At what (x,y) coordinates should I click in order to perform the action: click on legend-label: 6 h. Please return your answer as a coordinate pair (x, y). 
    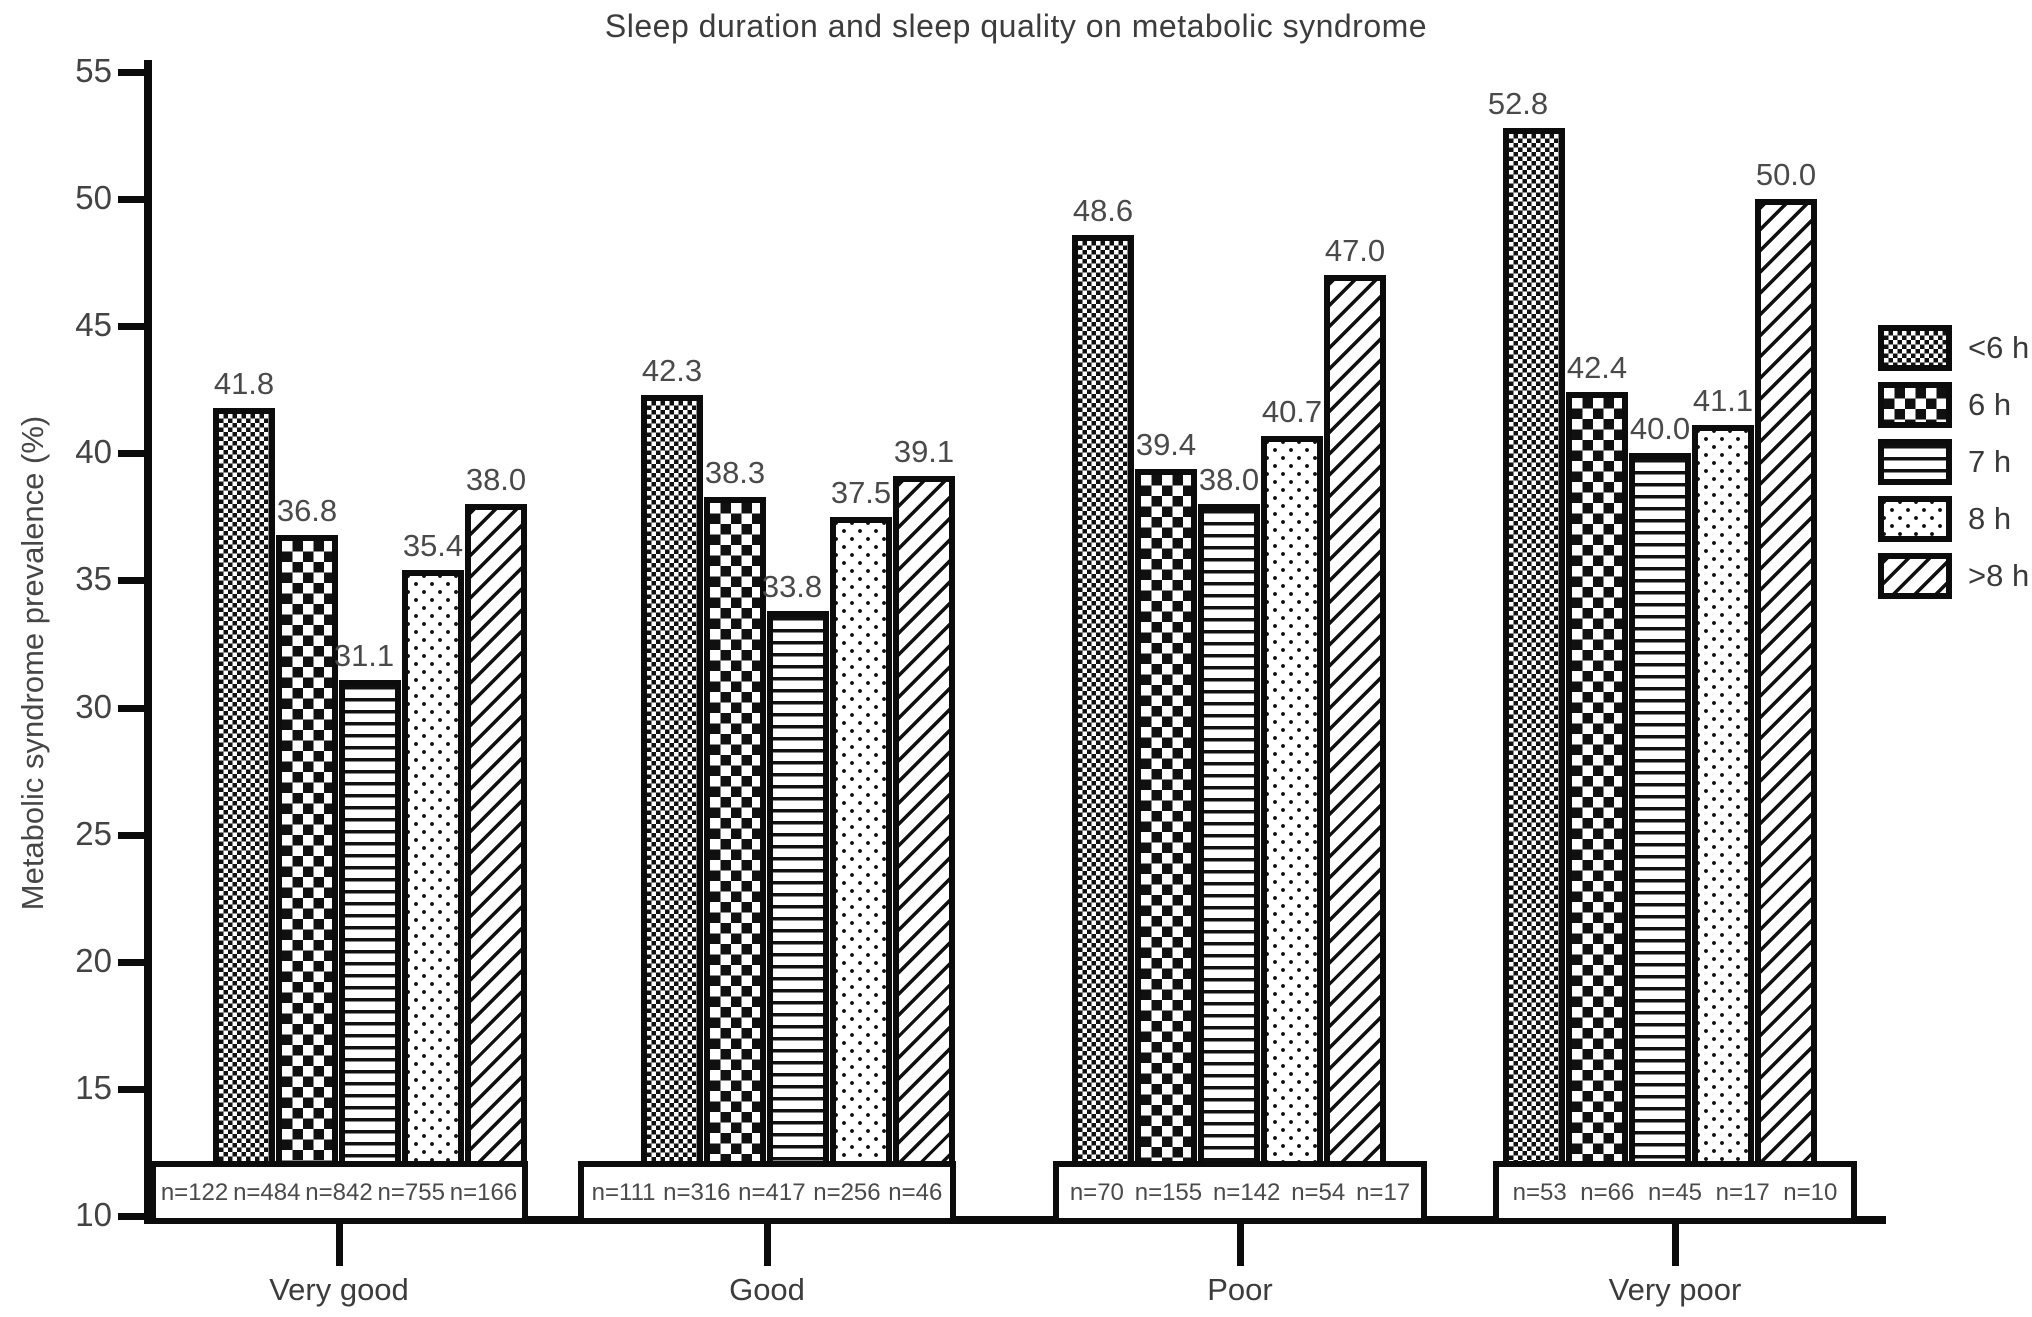
    Looking at the image, I should click on (1990, 404).